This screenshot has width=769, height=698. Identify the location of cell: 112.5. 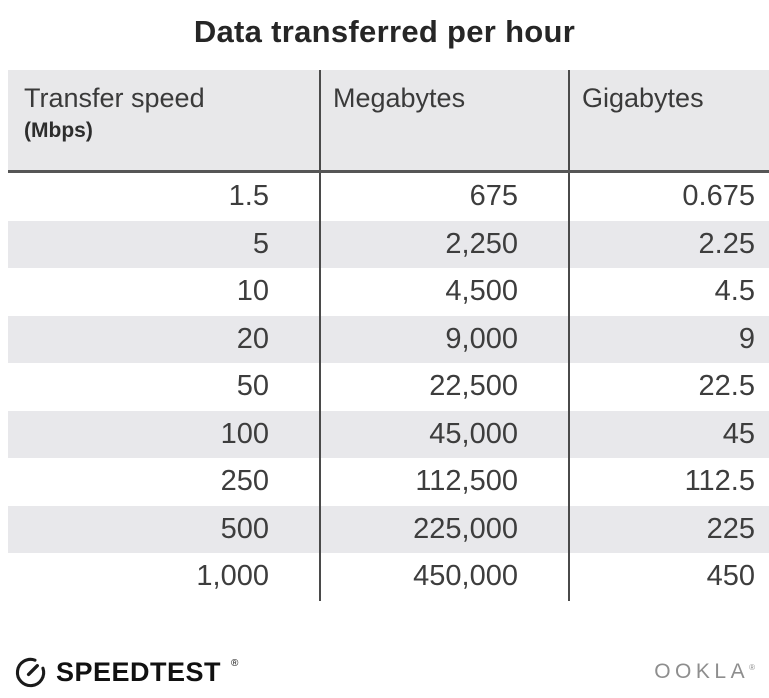
(668, 482).